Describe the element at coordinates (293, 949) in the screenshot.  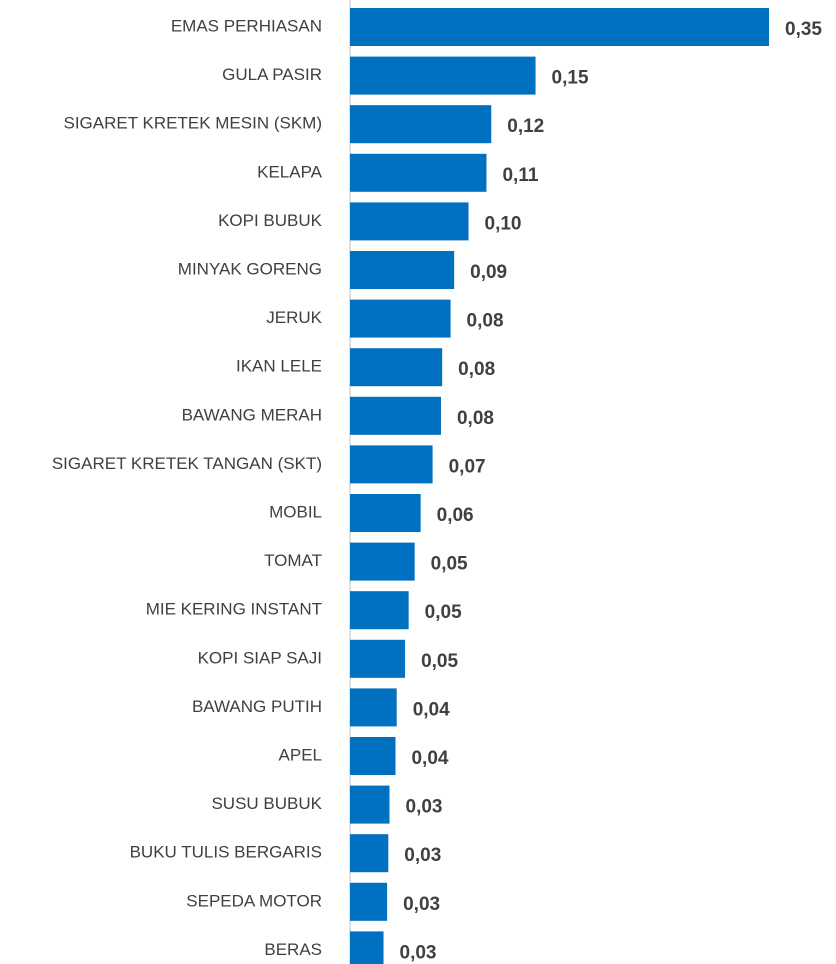
I see `category-label: BERAS` at that location.